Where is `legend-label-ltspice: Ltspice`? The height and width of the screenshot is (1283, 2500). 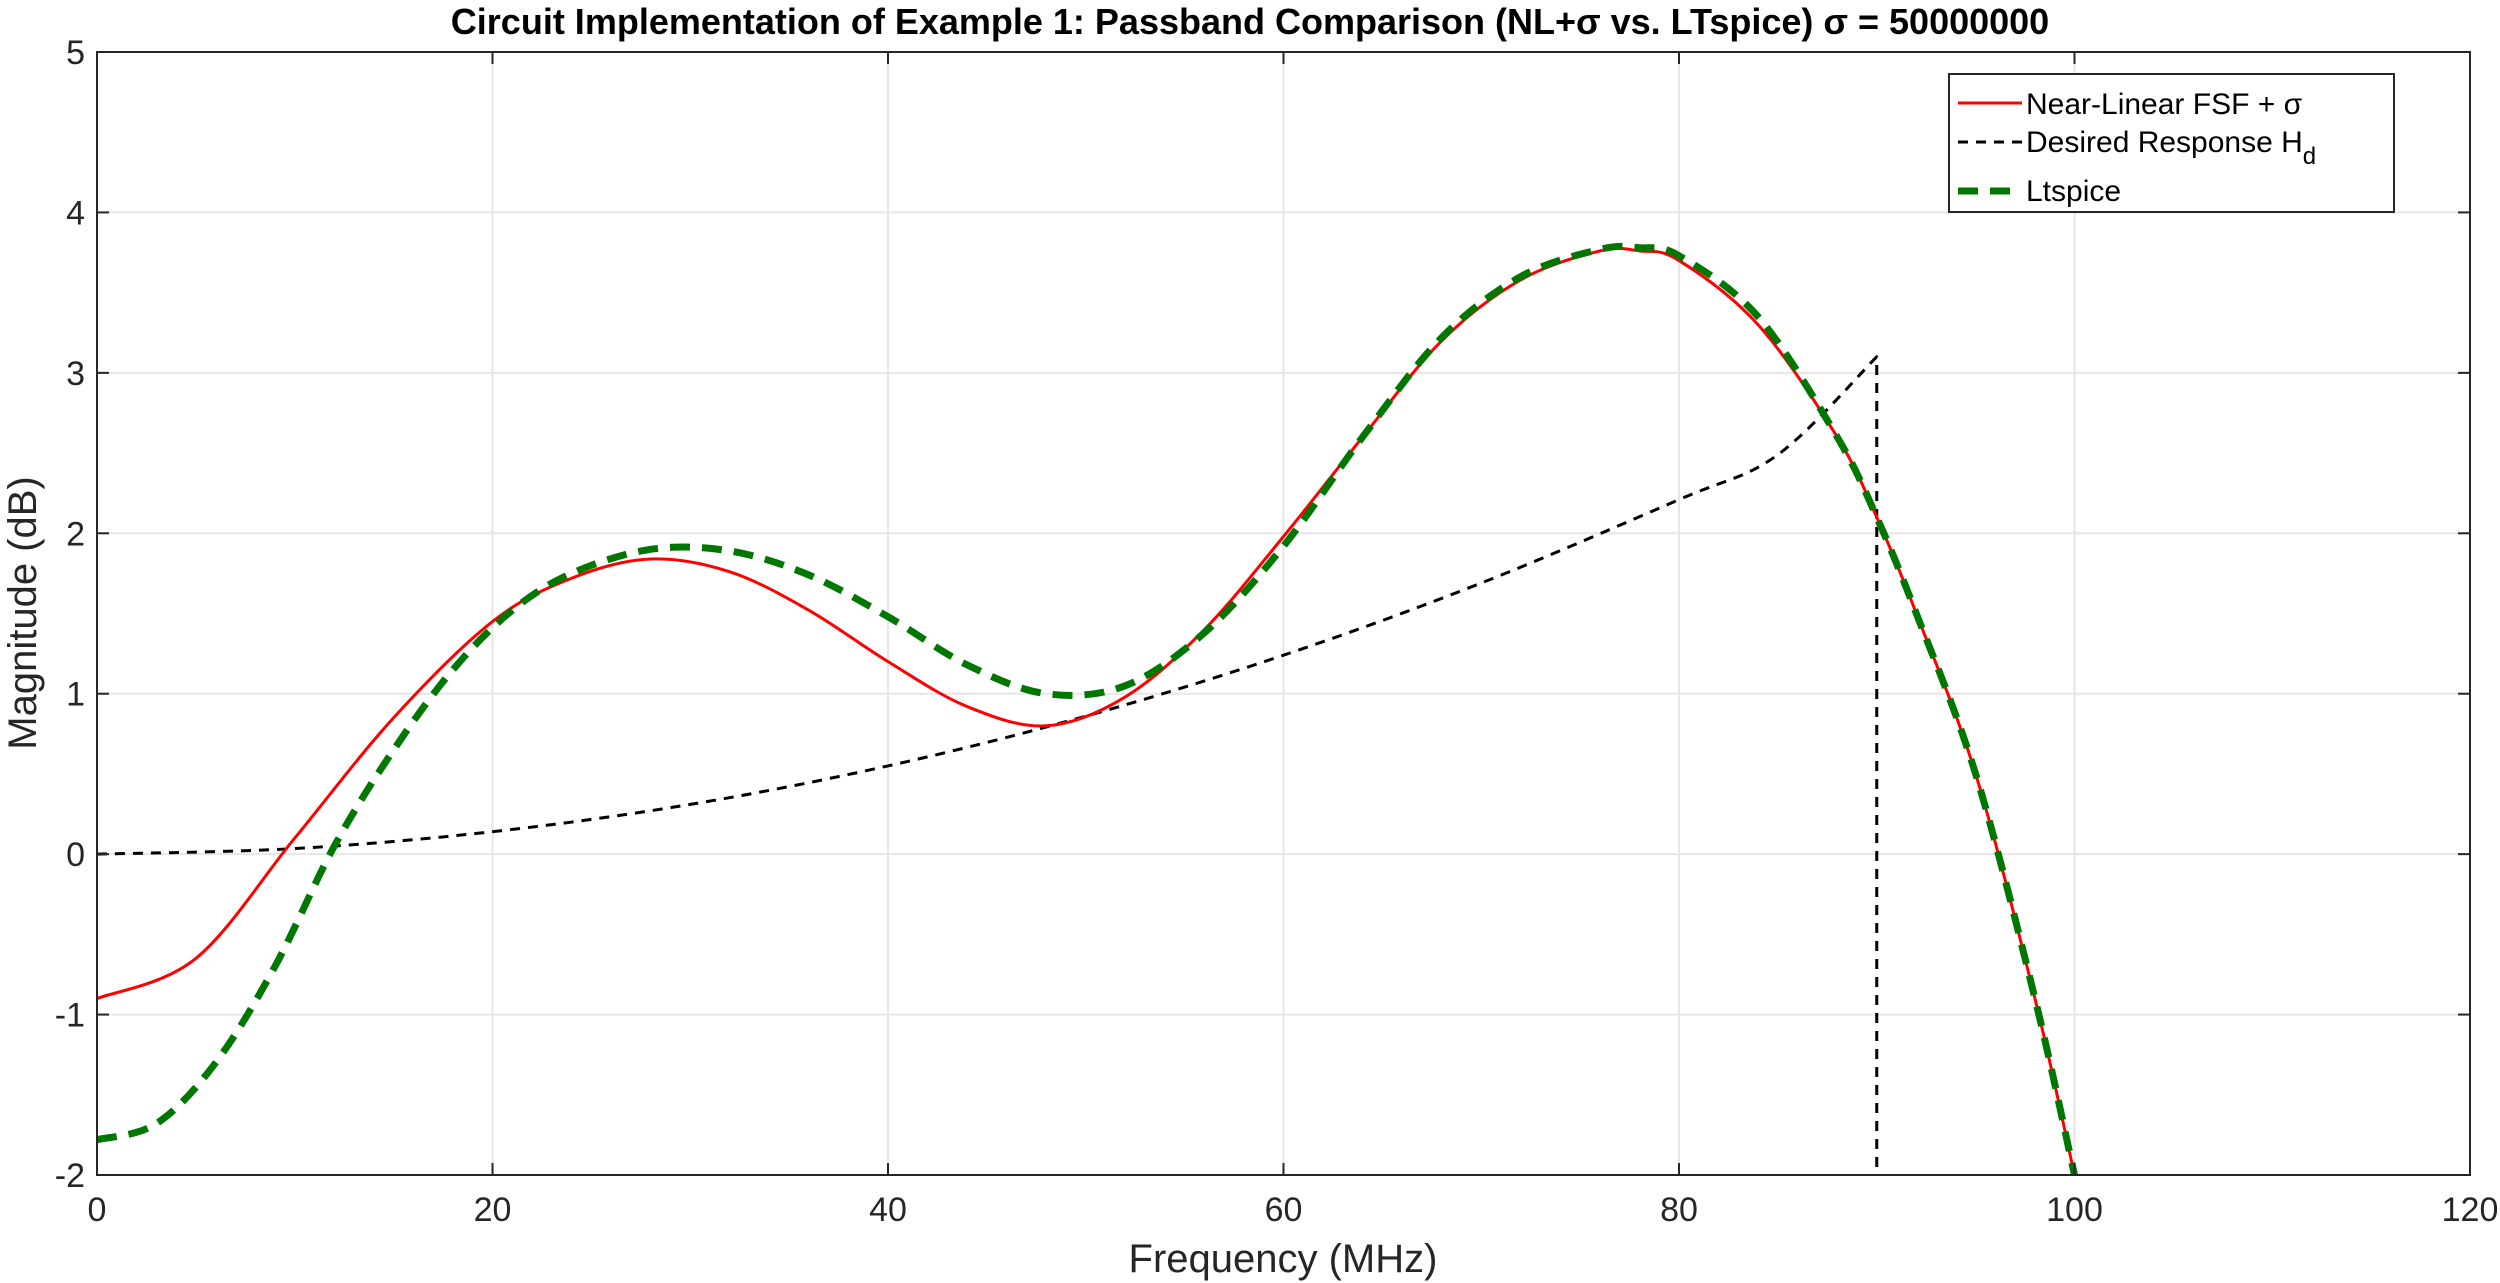 legend-label-ltspice: Ltspice is located at coordinates (2073, 191).